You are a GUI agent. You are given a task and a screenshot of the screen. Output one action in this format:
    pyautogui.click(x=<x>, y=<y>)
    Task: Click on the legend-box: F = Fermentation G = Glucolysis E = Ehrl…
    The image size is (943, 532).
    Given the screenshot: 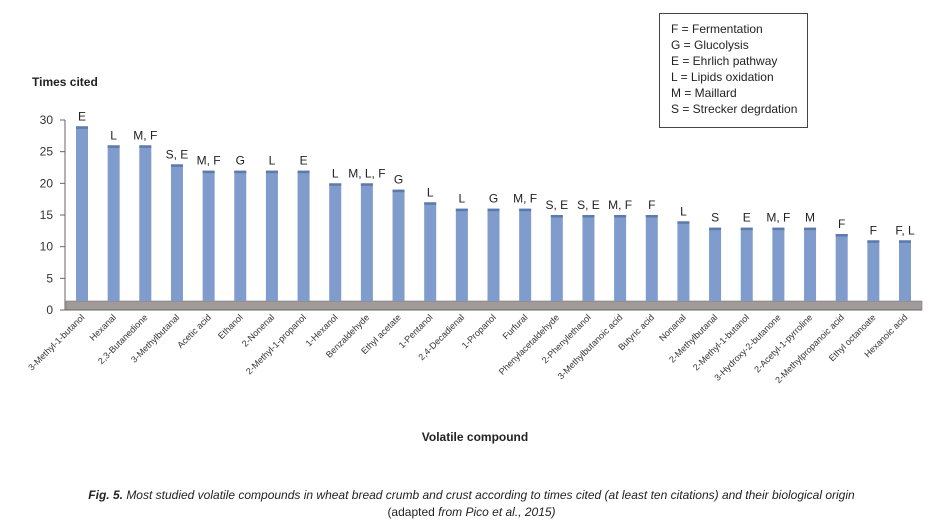 What is the action you would take?
    pyautogui.click(x=733, y=70)
    